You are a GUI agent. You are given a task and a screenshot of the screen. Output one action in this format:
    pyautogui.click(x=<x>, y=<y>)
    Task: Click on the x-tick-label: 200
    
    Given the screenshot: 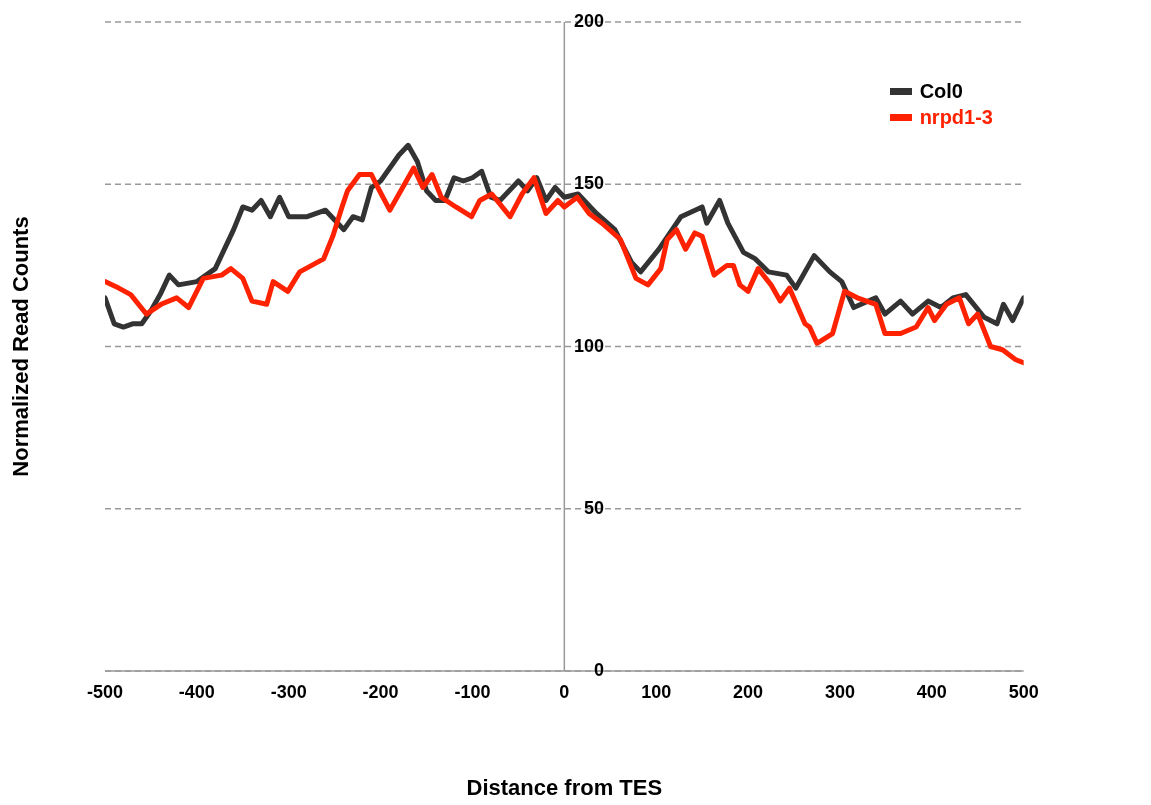 What is the action you would take?
    pyautogui.click(x=748, y=691)
    